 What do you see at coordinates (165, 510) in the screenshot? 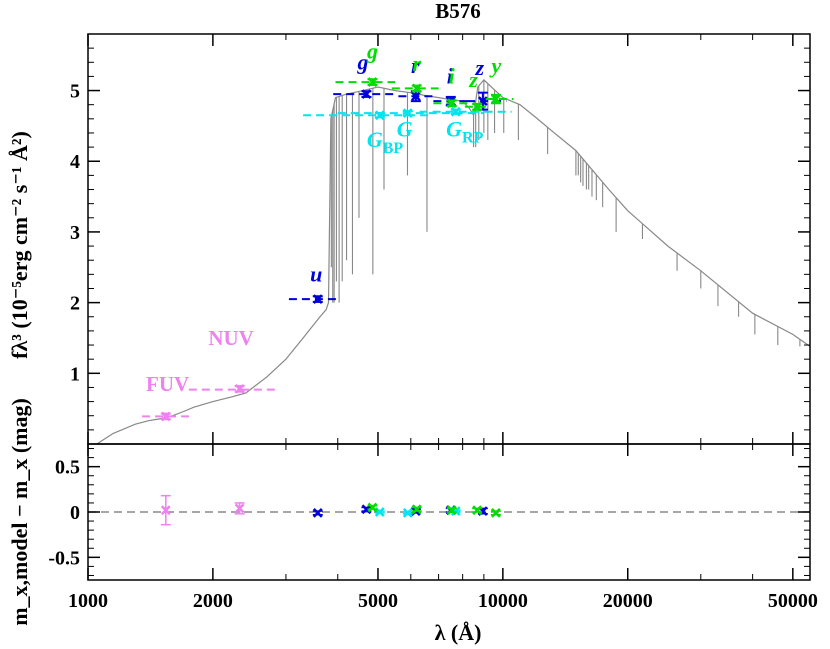
I see `residual-point-galex-FUV` at bounding box center [165, 510].